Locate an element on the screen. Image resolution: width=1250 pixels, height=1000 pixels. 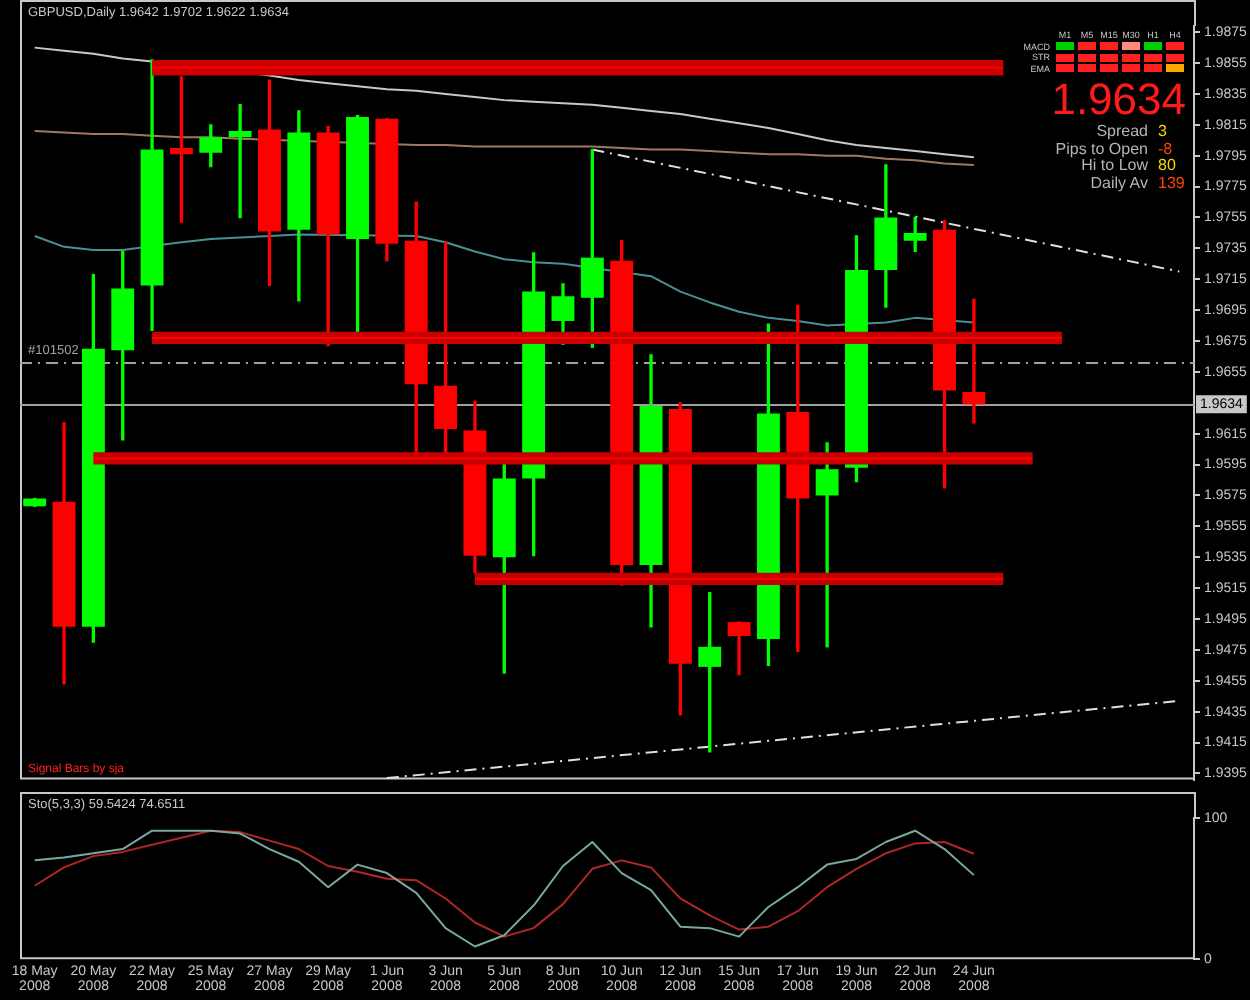
annotation: -8 is located at coordinates (1165, 148).